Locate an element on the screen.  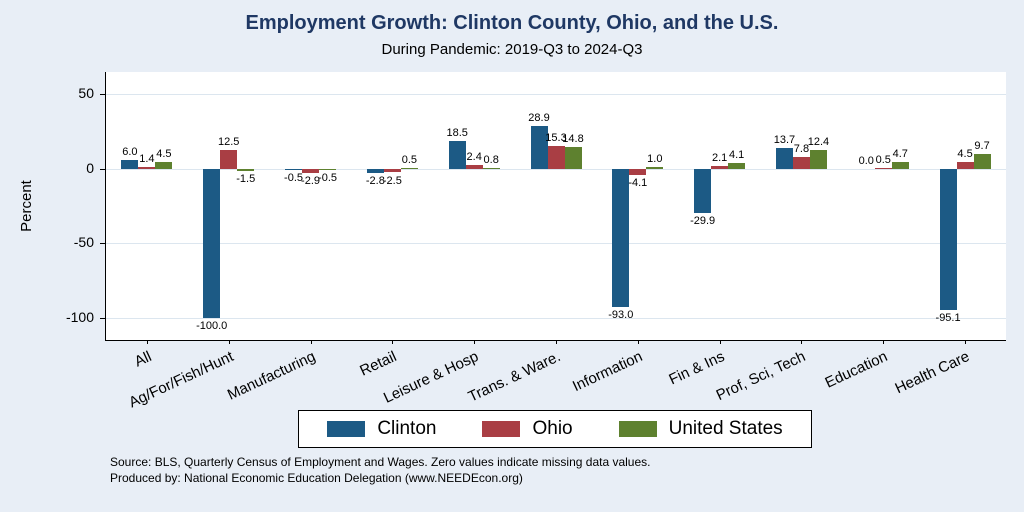
legend-item: Ohio is located at coordinates (527, 429).